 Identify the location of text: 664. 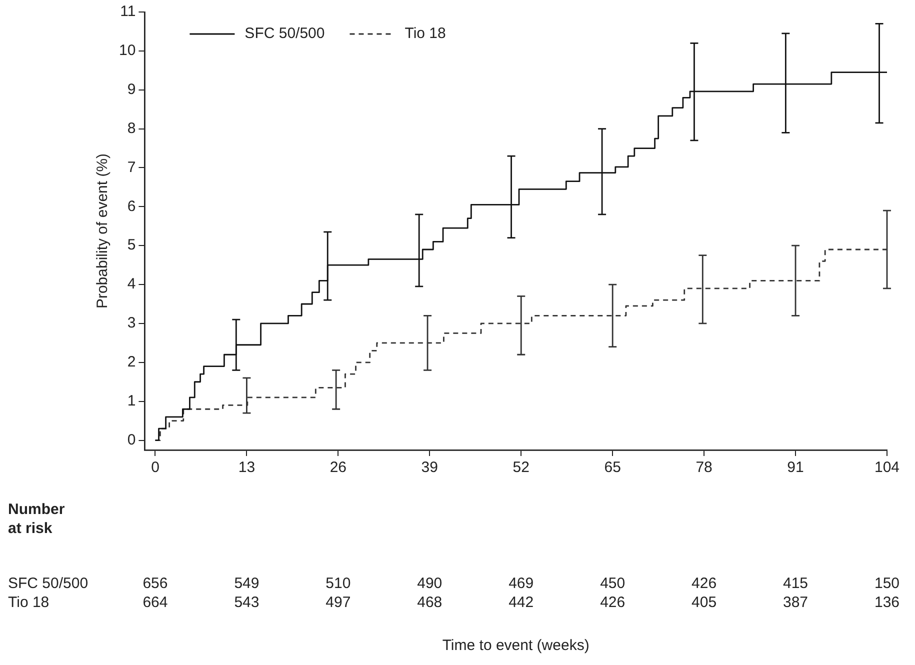
(155, 602).